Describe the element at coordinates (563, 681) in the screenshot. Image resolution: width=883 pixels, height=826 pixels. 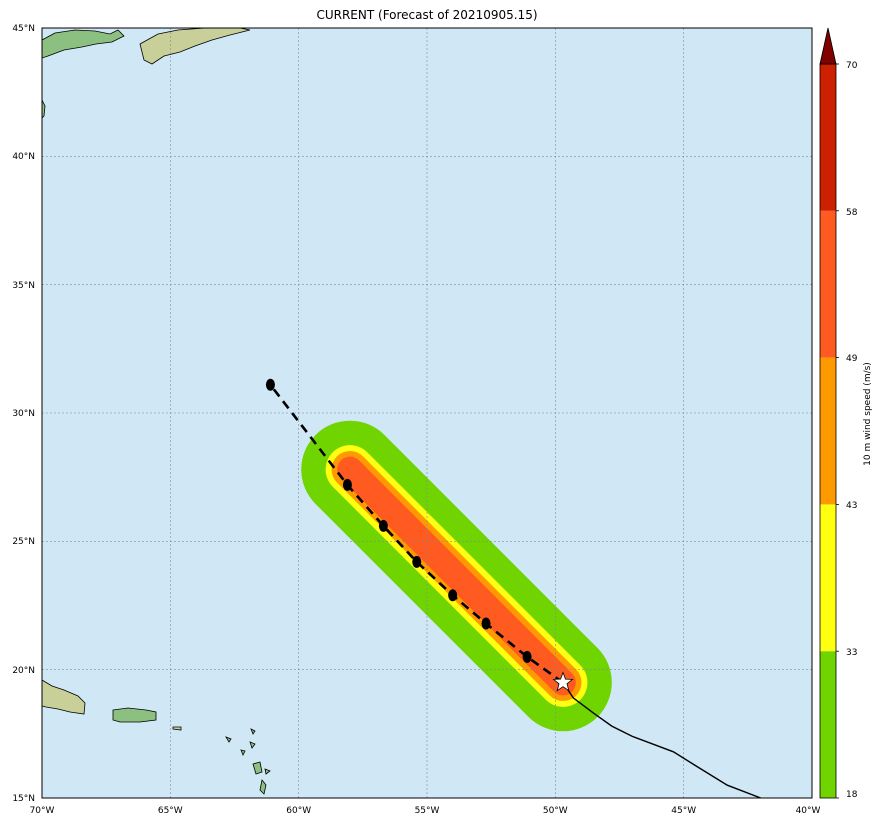
I see `current-position-star-icon` at that location.